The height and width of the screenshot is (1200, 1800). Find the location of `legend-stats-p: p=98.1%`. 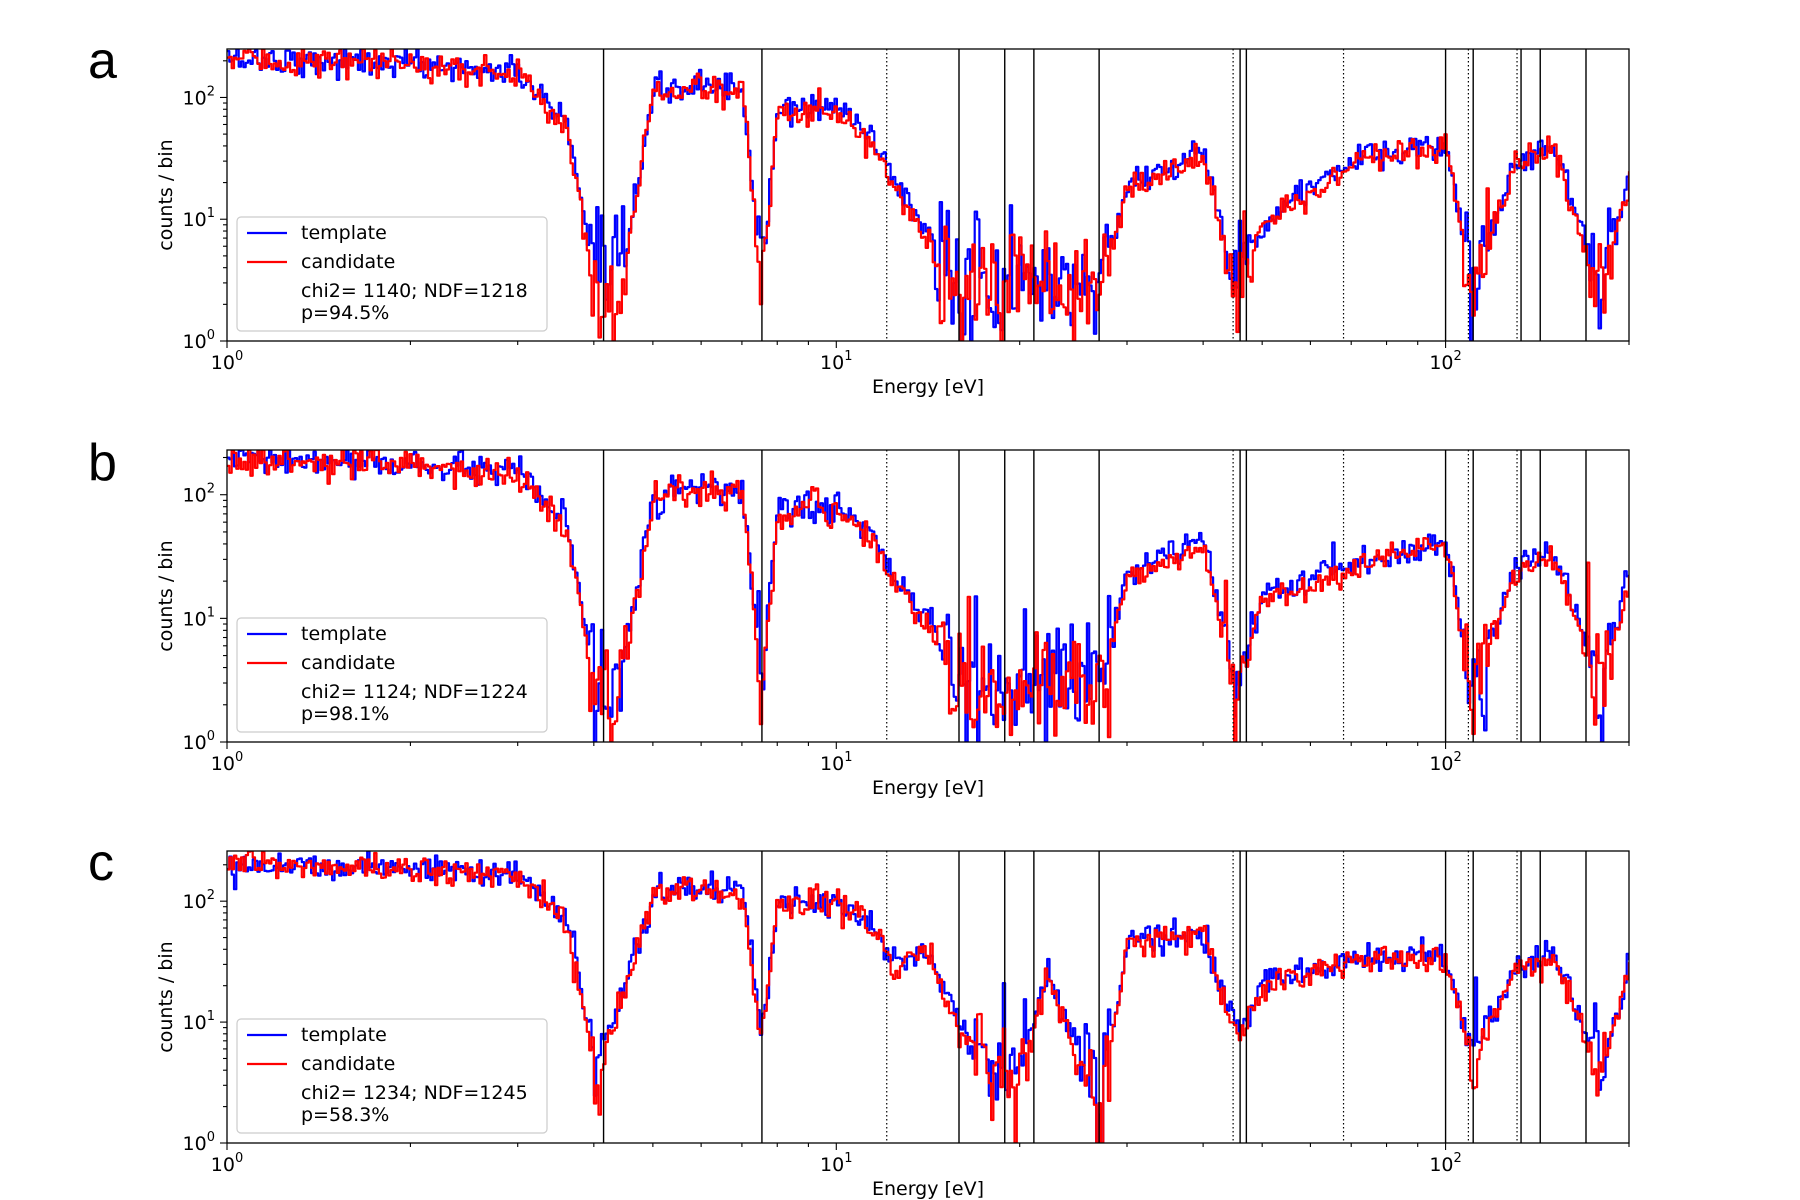

legend-stats-p: p=98.1% is located at coordinates (345, 714).